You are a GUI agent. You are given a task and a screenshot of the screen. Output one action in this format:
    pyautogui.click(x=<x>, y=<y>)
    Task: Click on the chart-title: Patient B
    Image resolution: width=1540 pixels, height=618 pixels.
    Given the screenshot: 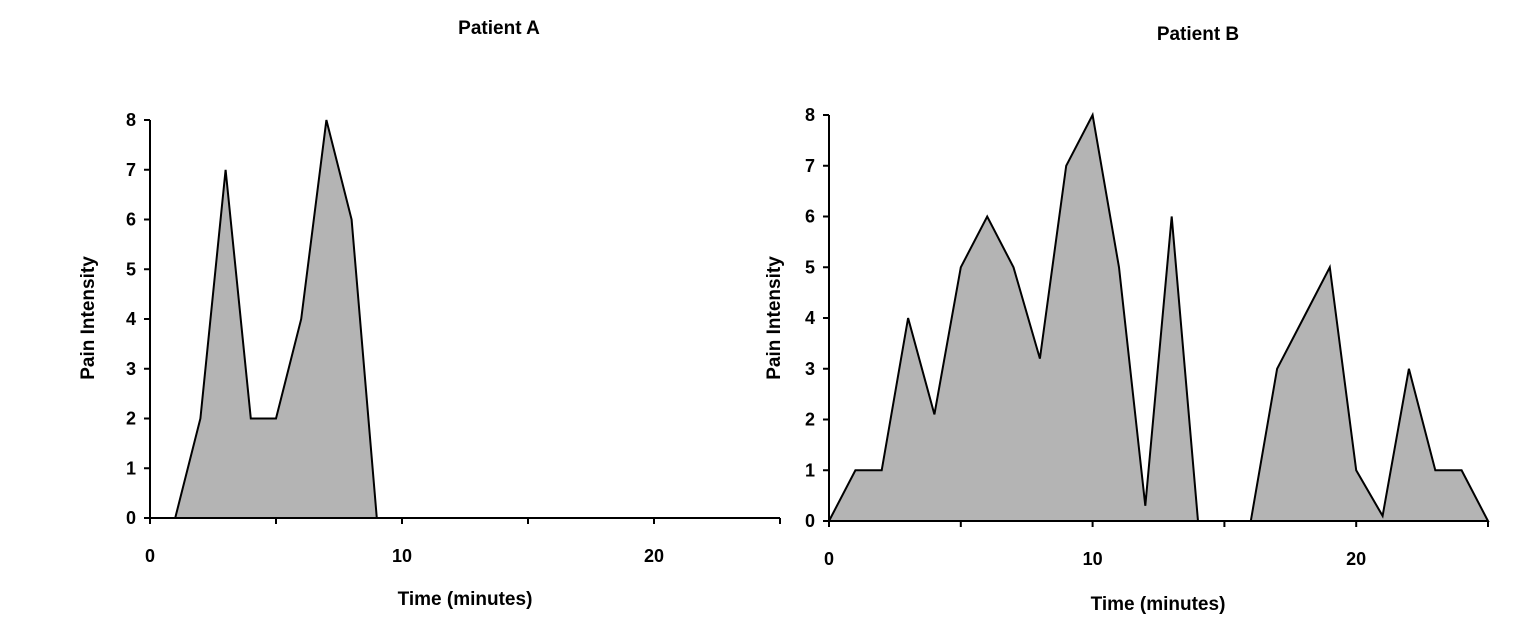 What is the action you would take?
    pyautogui.click(x=1198, y=34)
    